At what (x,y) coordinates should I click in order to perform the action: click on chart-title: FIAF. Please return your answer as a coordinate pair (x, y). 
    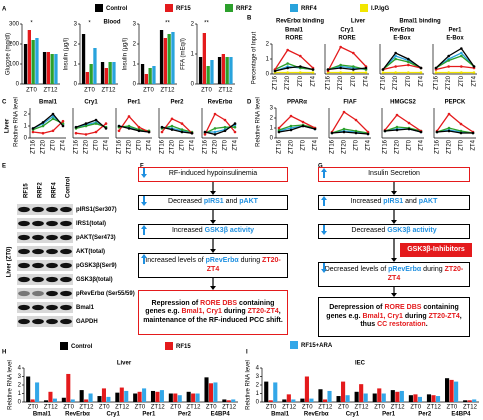
    Looking at the image, I should click on (350, 103).